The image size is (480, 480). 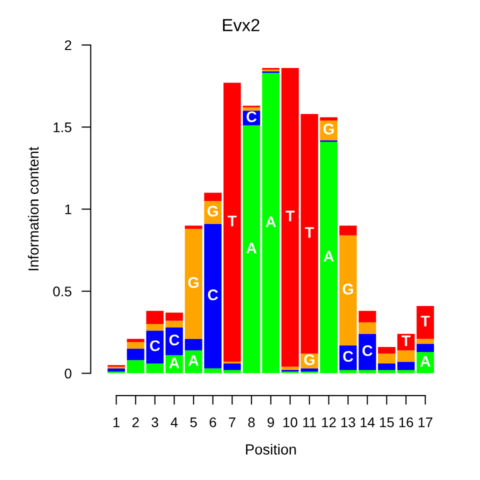 I want to click on y-tick-label: 2, so click(x=68, y=45).